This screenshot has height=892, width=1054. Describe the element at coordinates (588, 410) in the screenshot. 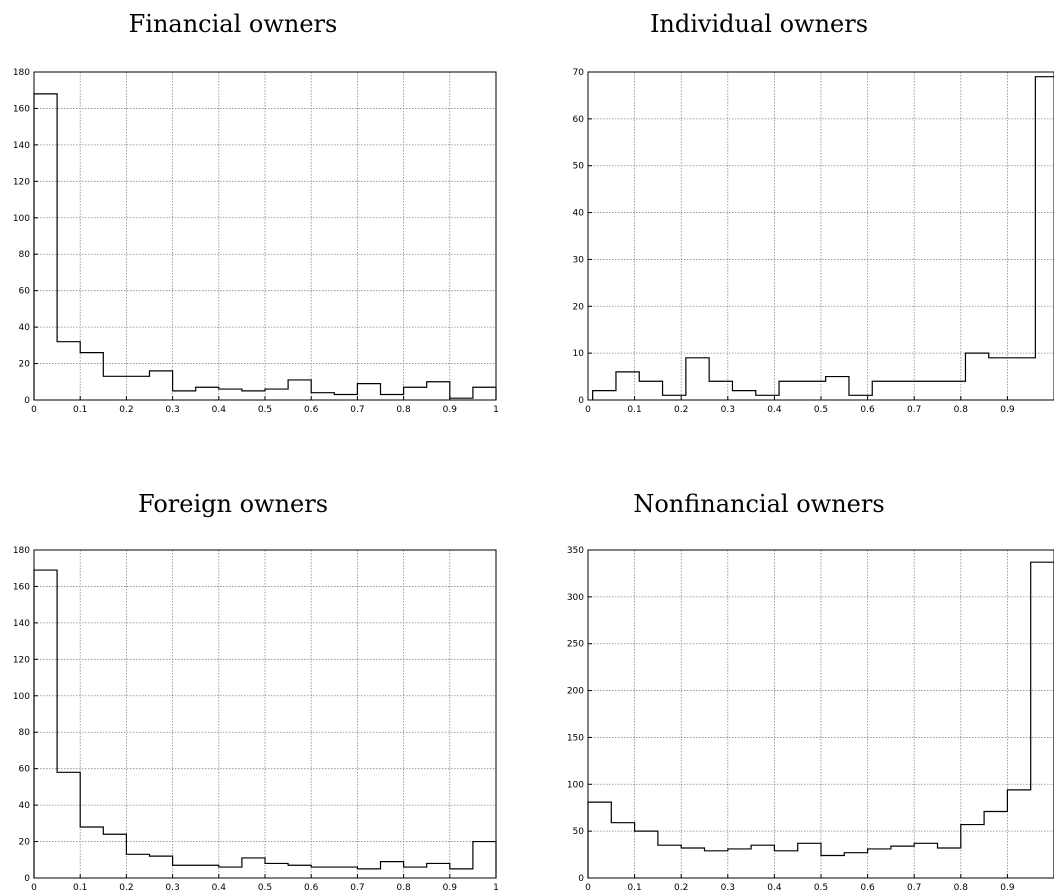

I see `x-tick-label: 0` at that location.